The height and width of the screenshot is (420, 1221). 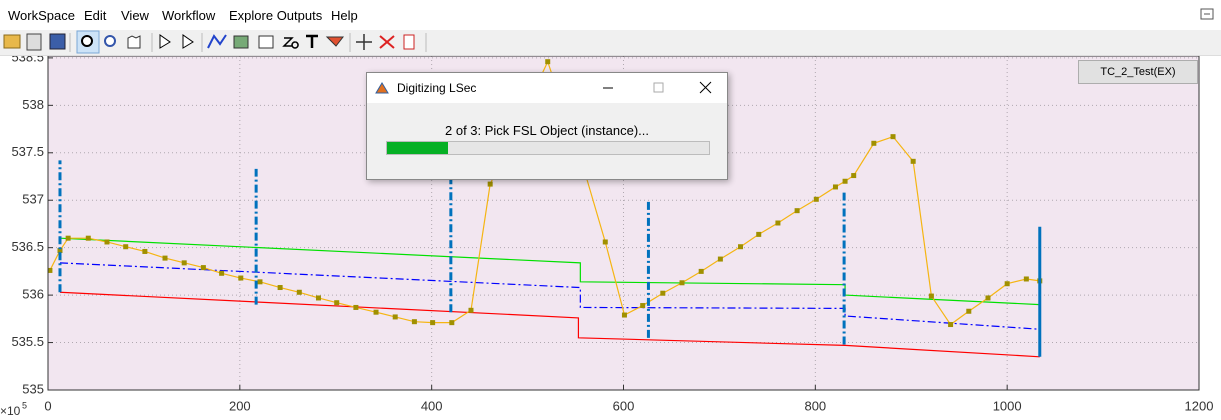 What do you see at coordinates (34, 42) in the screenshot?
I see `saveas-icon` at bounding box center [34, 42].